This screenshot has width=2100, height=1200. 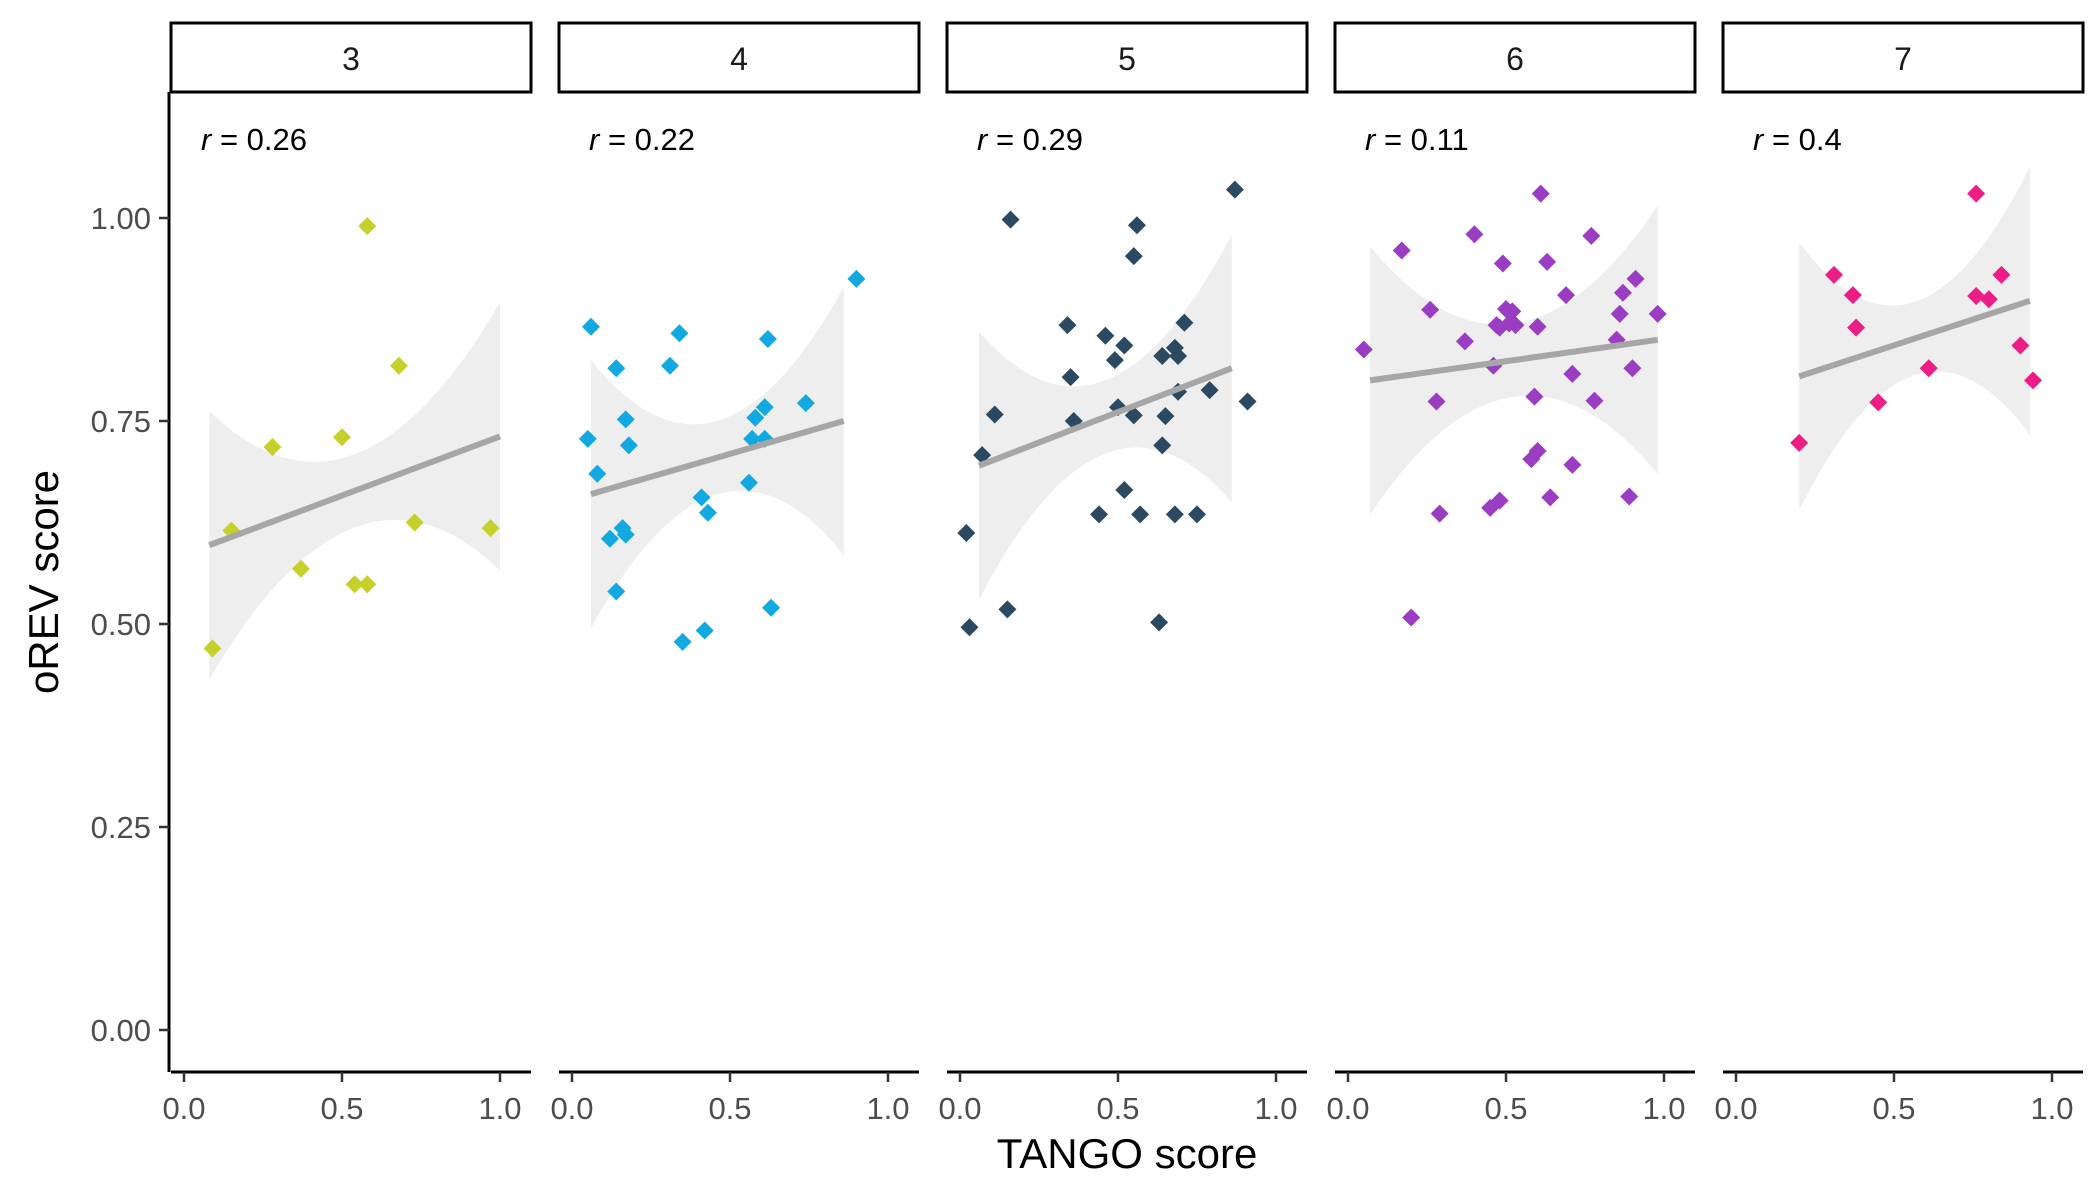 I want to click on facet-strip-label: 3, so click(x=351, y=59).